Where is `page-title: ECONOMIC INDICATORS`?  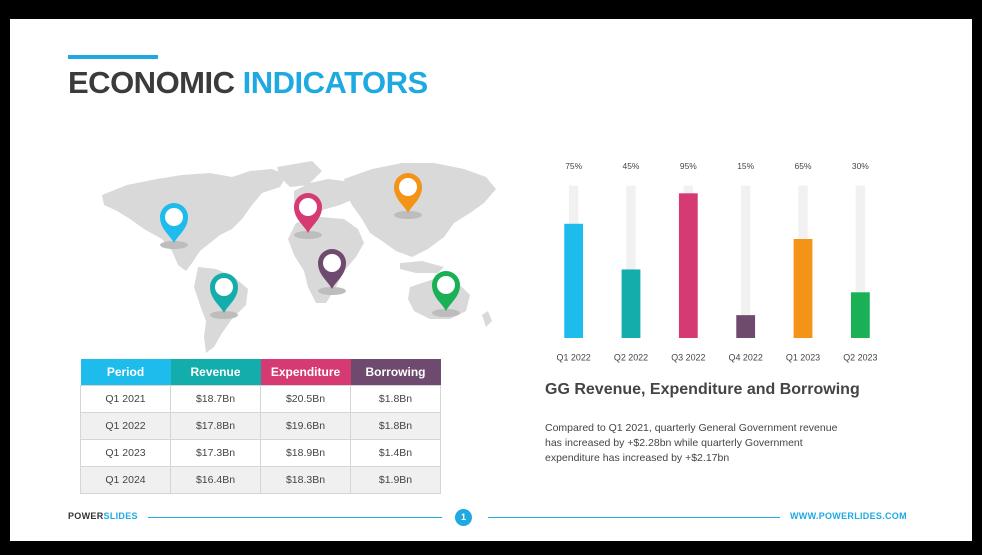 page-title: ECONOMIC INDICATORS is located at coordinates (248, 83).